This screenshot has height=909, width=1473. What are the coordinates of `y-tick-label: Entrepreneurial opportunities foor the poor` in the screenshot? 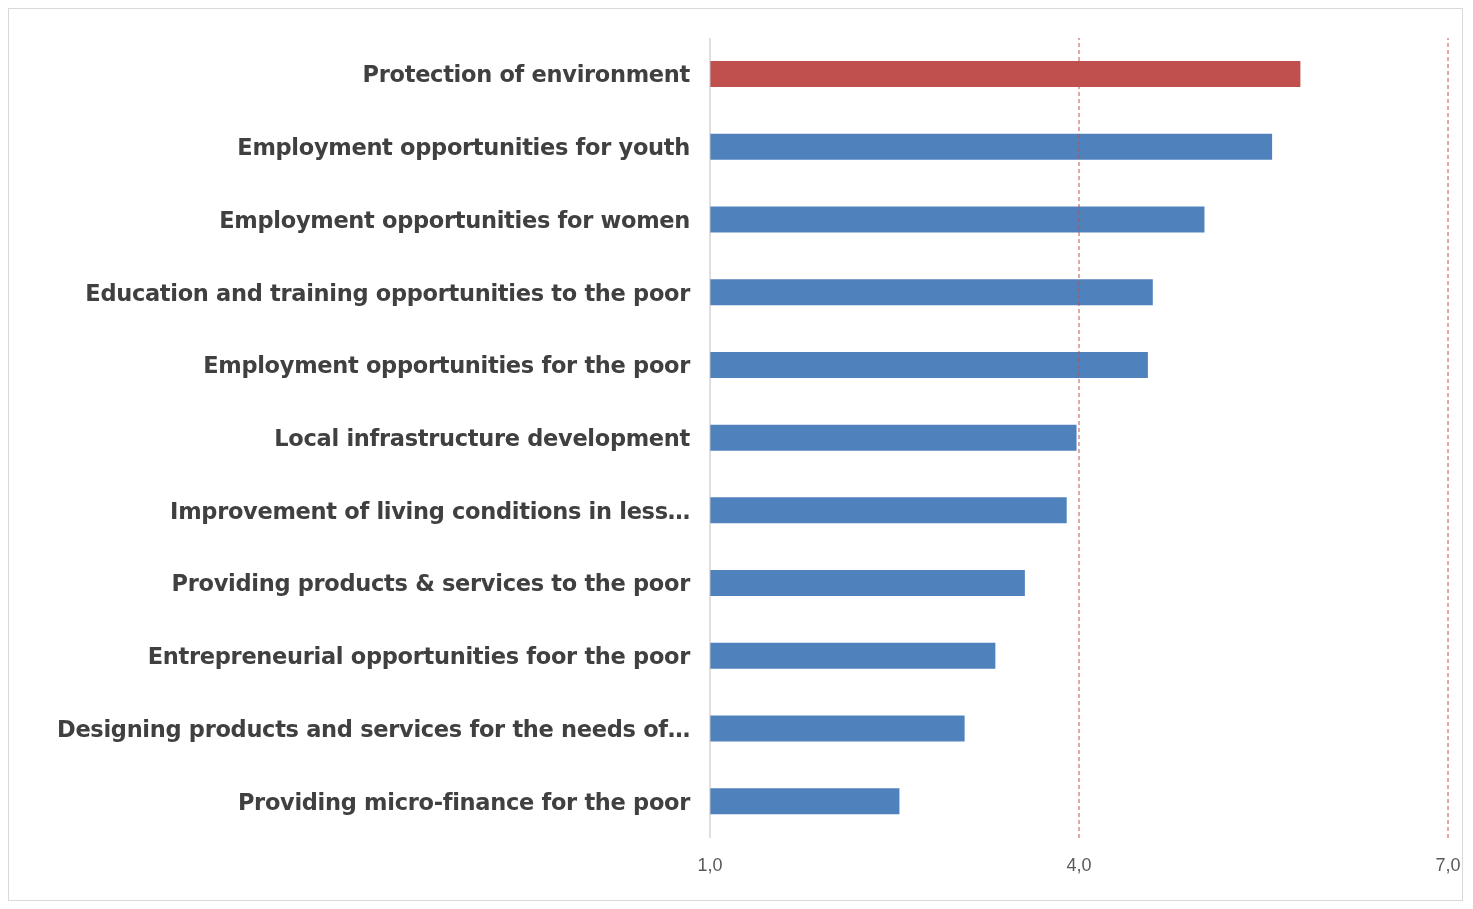 It's located at (419, 656).